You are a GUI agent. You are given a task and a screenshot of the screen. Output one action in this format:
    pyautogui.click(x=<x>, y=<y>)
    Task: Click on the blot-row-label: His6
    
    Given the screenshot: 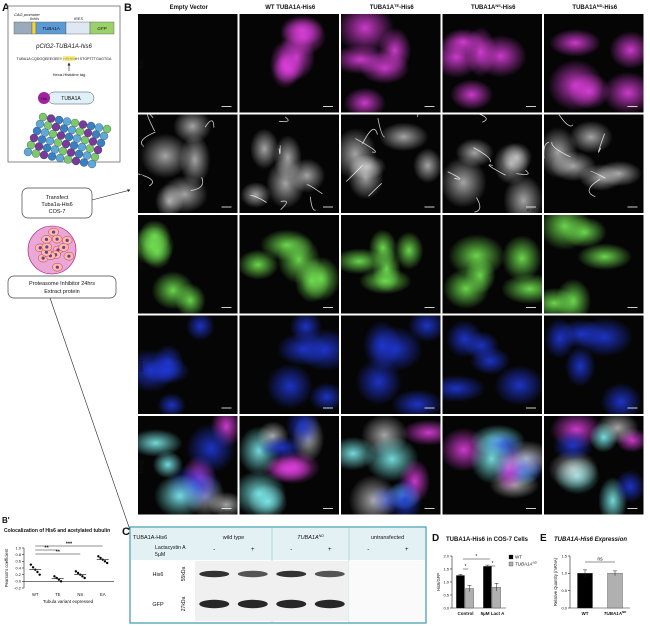 What is the action you would take?
    pyautogui.click(x=157, y=575)
    